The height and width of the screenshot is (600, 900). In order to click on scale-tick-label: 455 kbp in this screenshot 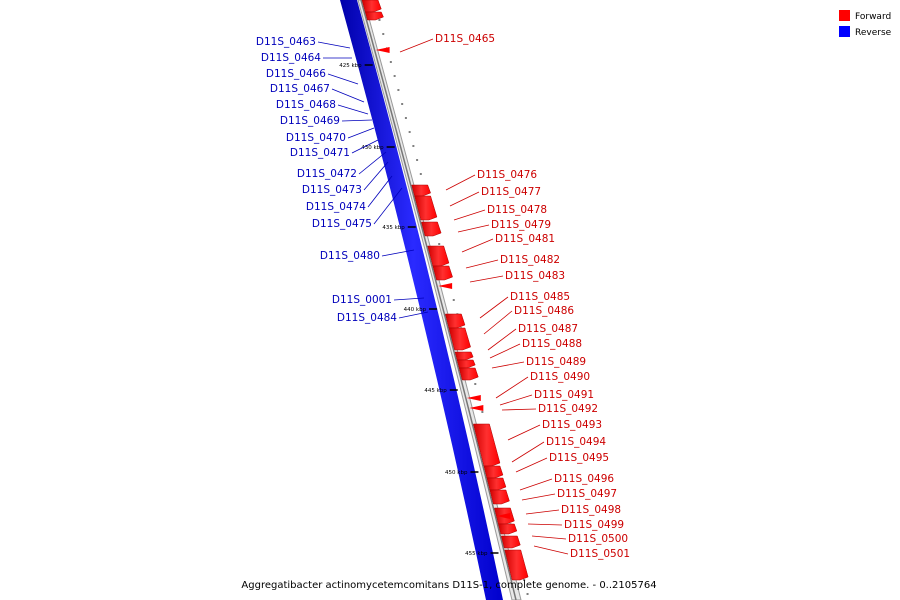, I will do `click(476, 554)`.